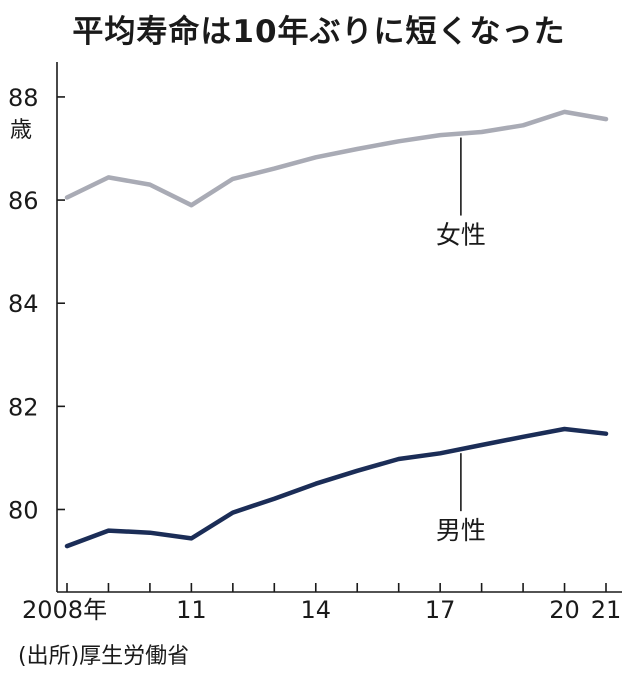  I want to click on x-tick-label: 21, so click(606, 610).